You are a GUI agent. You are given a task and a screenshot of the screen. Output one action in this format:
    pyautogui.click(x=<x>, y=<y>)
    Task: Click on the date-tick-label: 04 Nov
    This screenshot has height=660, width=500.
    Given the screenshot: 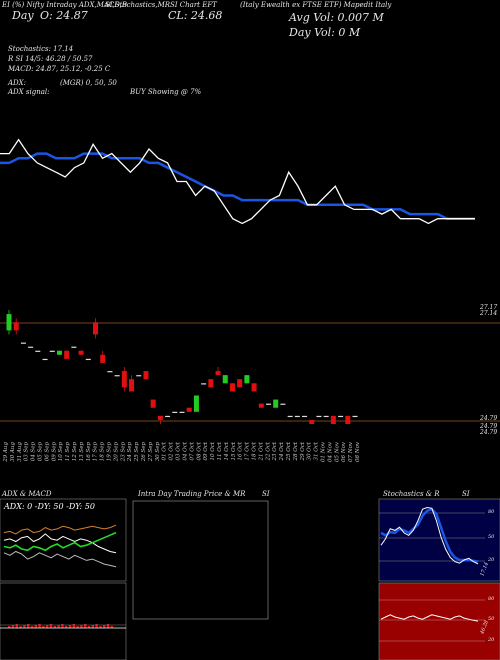 What is the action you would take?
    pyautogui.click(x=330, y=451)
    